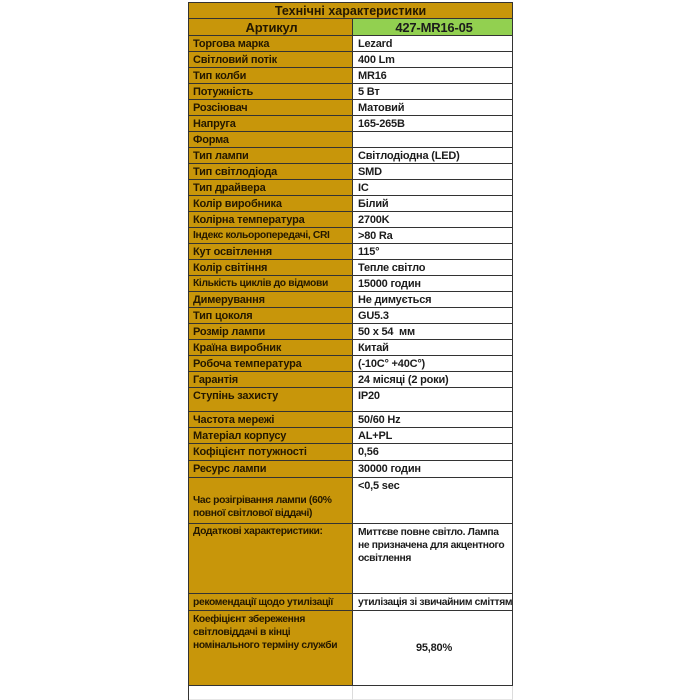  I want to click on spec-name-cell: Тип світлодіода, so click(271, 172).